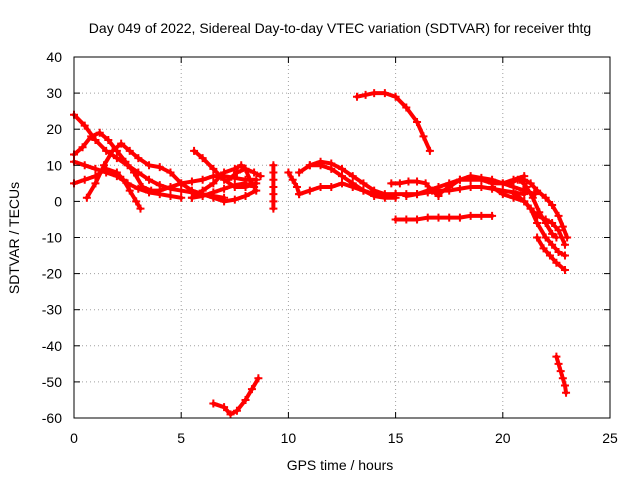 Image resolution: width=640 pixels, height=480 pixels. I want to click on y-tick-label: -40, so click(52, 346).